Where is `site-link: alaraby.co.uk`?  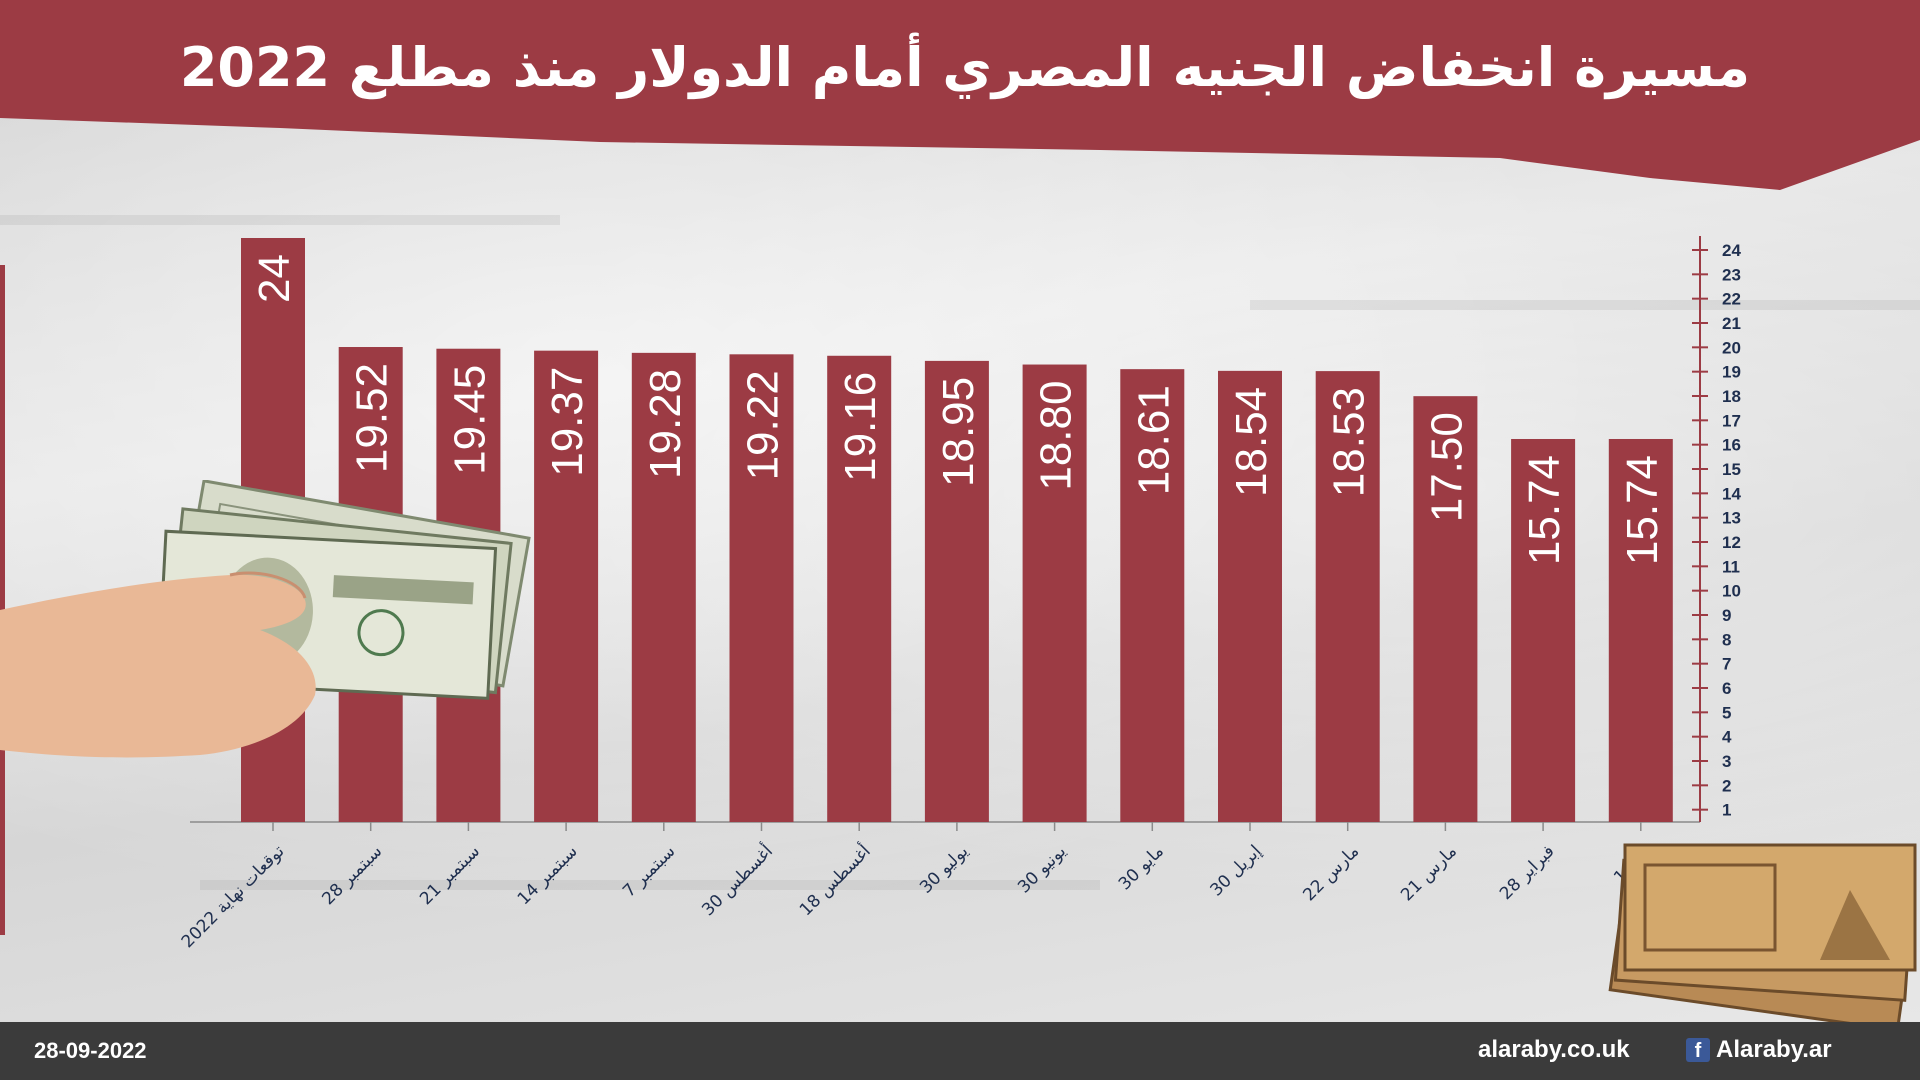 site-link: alaraby.co.uk is located at coordinates (1554, 1049).